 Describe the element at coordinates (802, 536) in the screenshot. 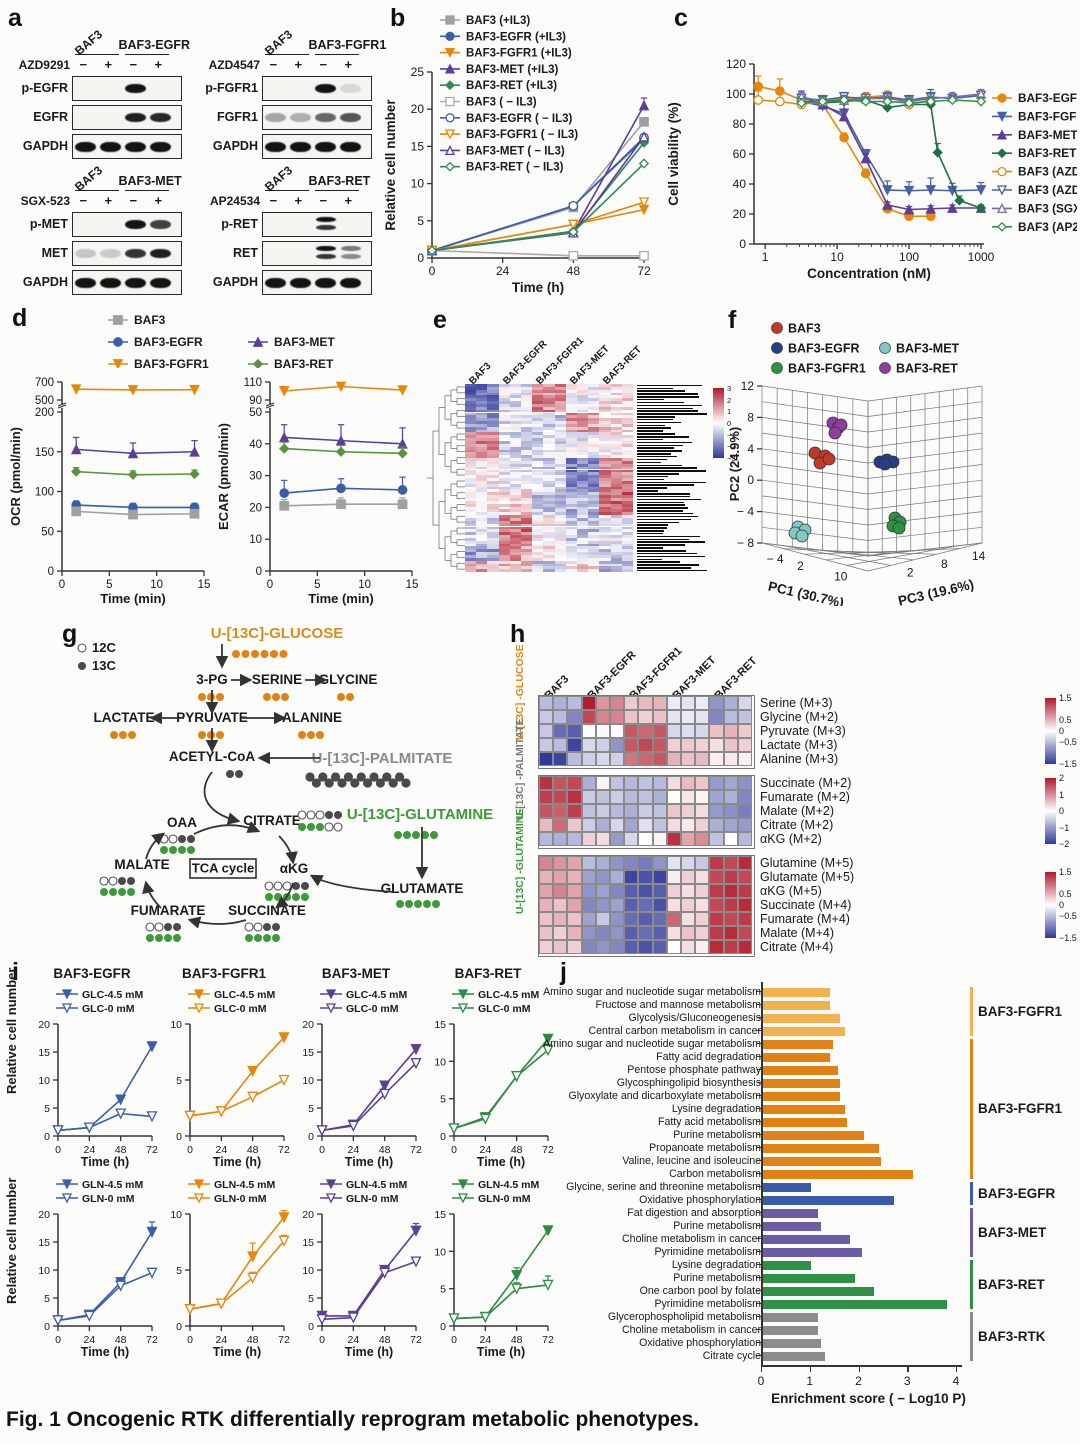

I see `pca-point-BAF3-MET` at that location.